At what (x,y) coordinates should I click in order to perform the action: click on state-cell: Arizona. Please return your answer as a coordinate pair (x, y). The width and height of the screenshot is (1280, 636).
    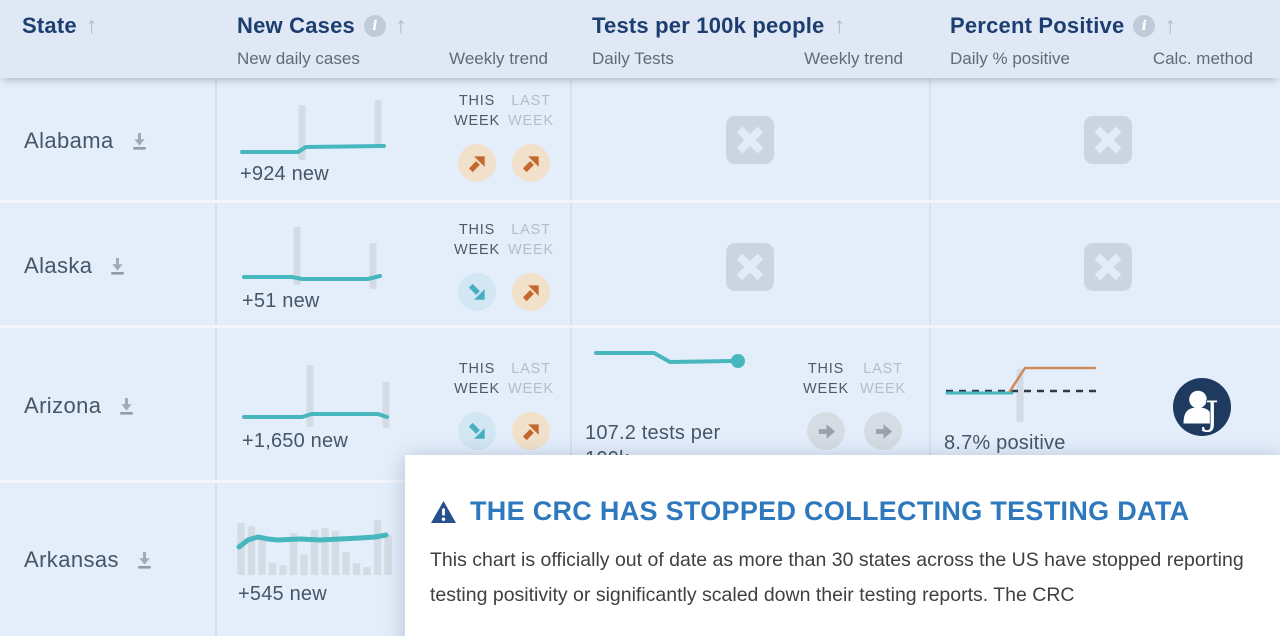
    Looking at the image, I should click on (80, 405).